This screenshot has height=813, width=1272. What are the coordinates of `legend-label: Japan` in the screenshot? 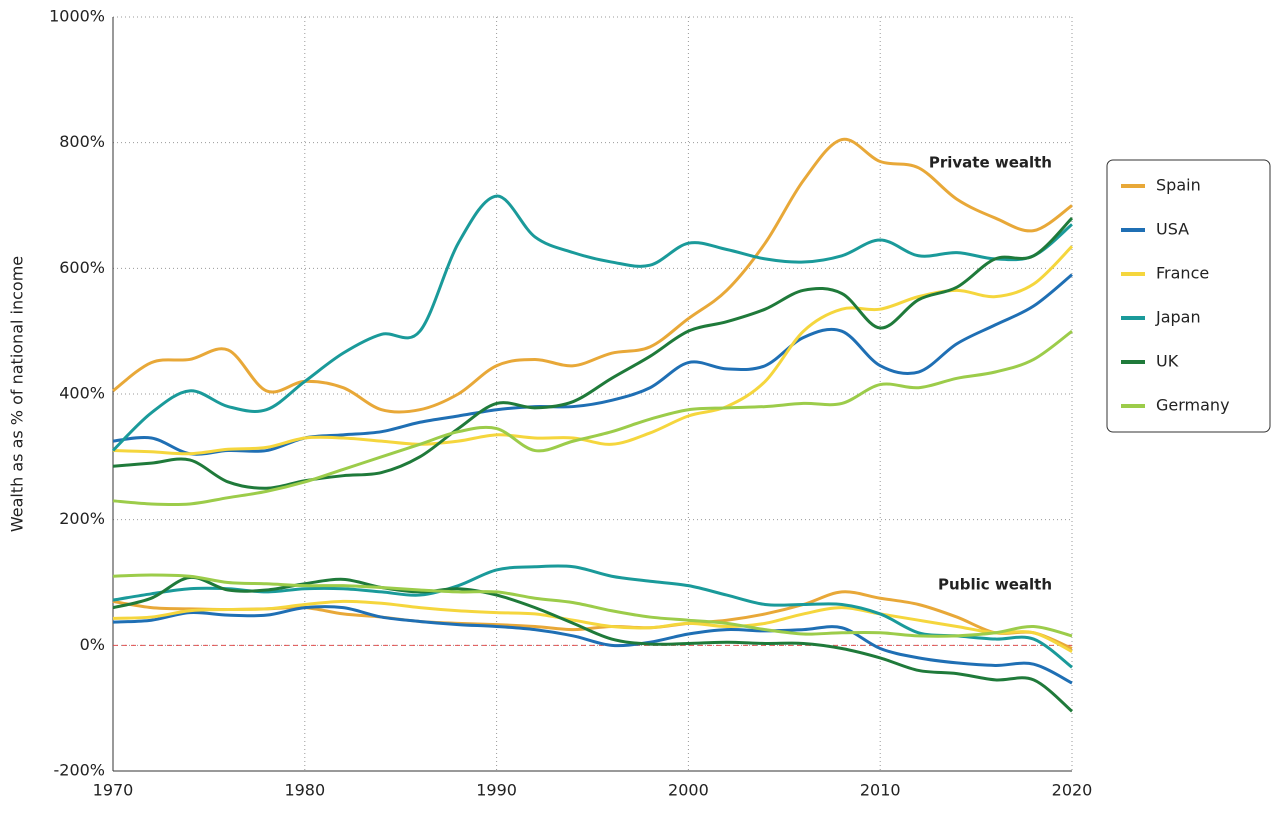 It's located at (1178, 317).